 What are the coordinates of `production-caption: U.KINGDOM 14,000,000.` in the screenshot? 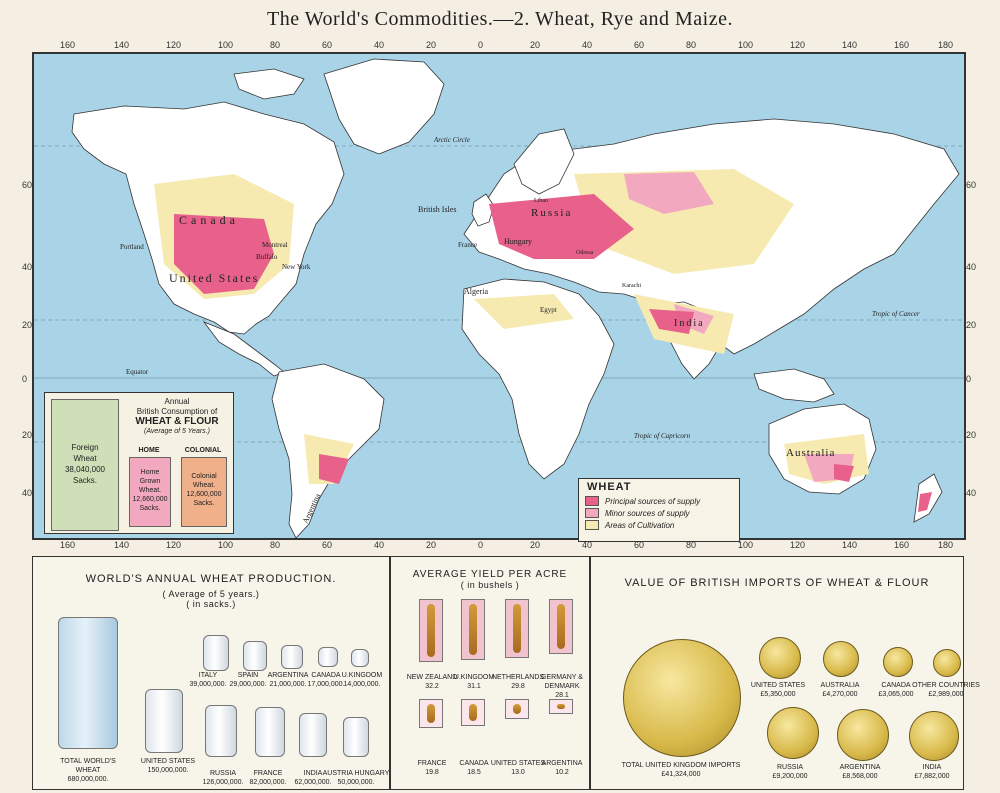 It's located at (362, 680).